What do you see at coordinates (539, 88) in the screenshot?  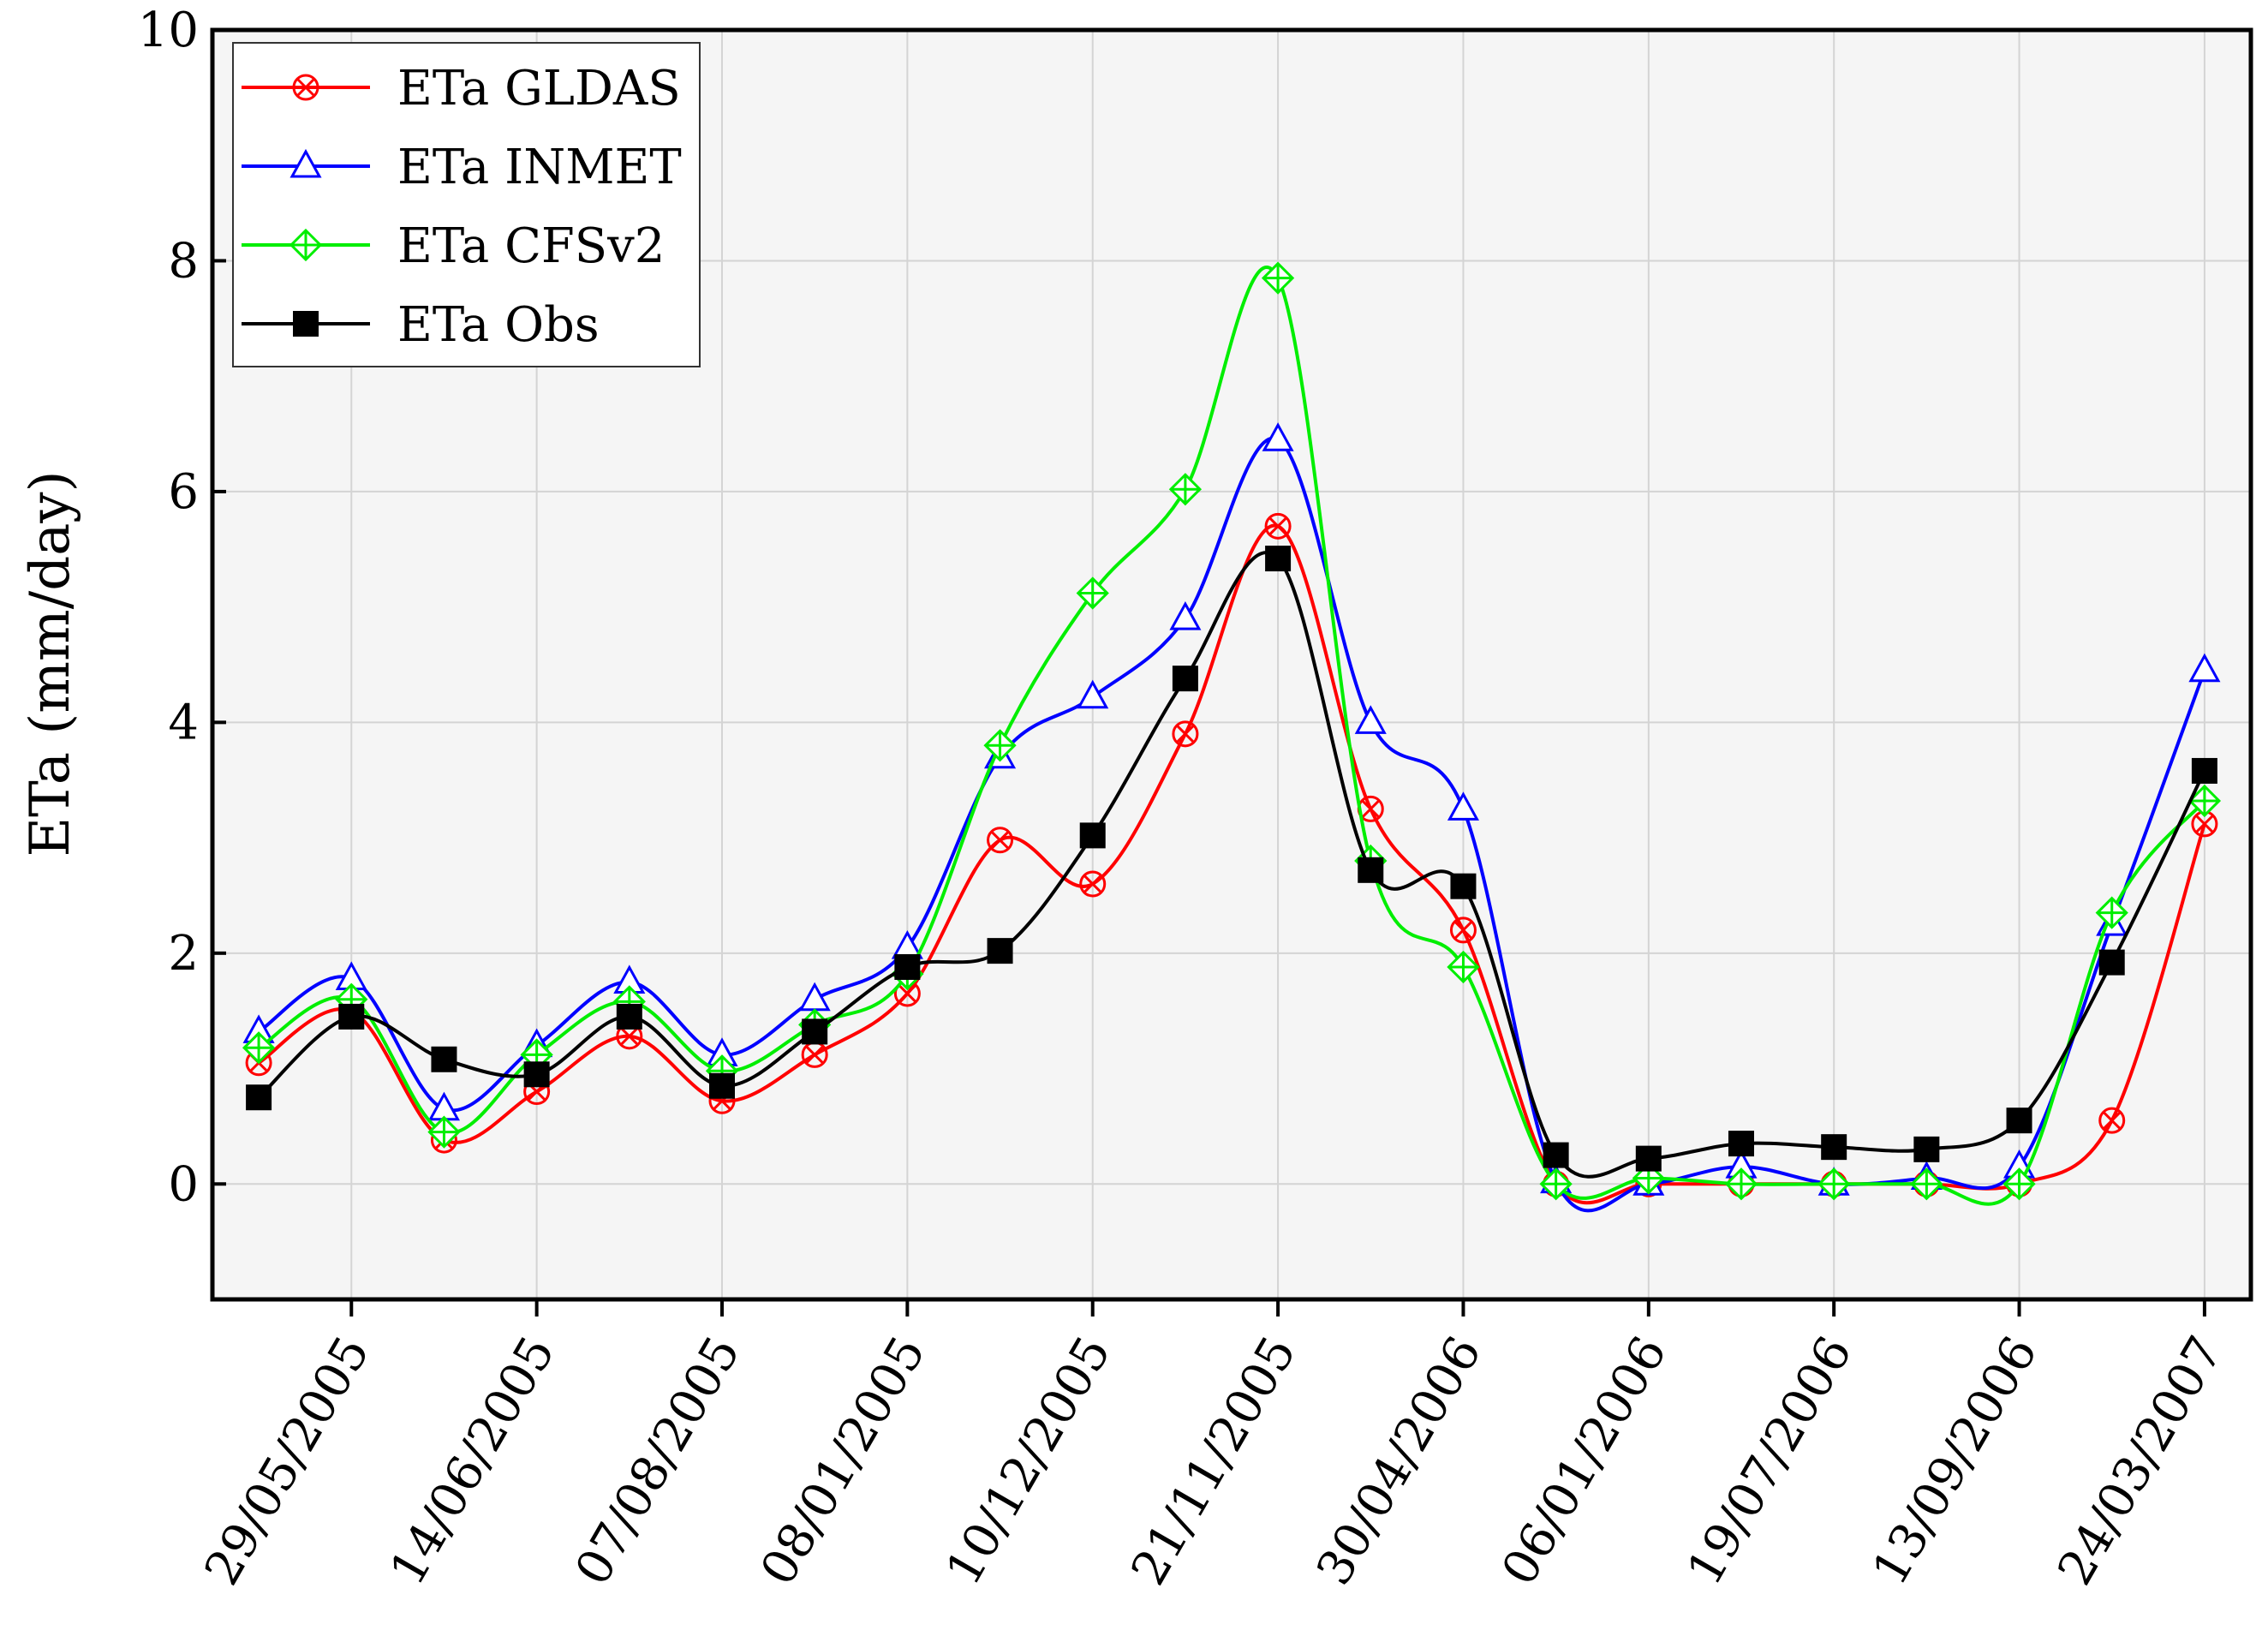 I see `legend-label: ETa GLDAS` at bounding box center [539, 88].